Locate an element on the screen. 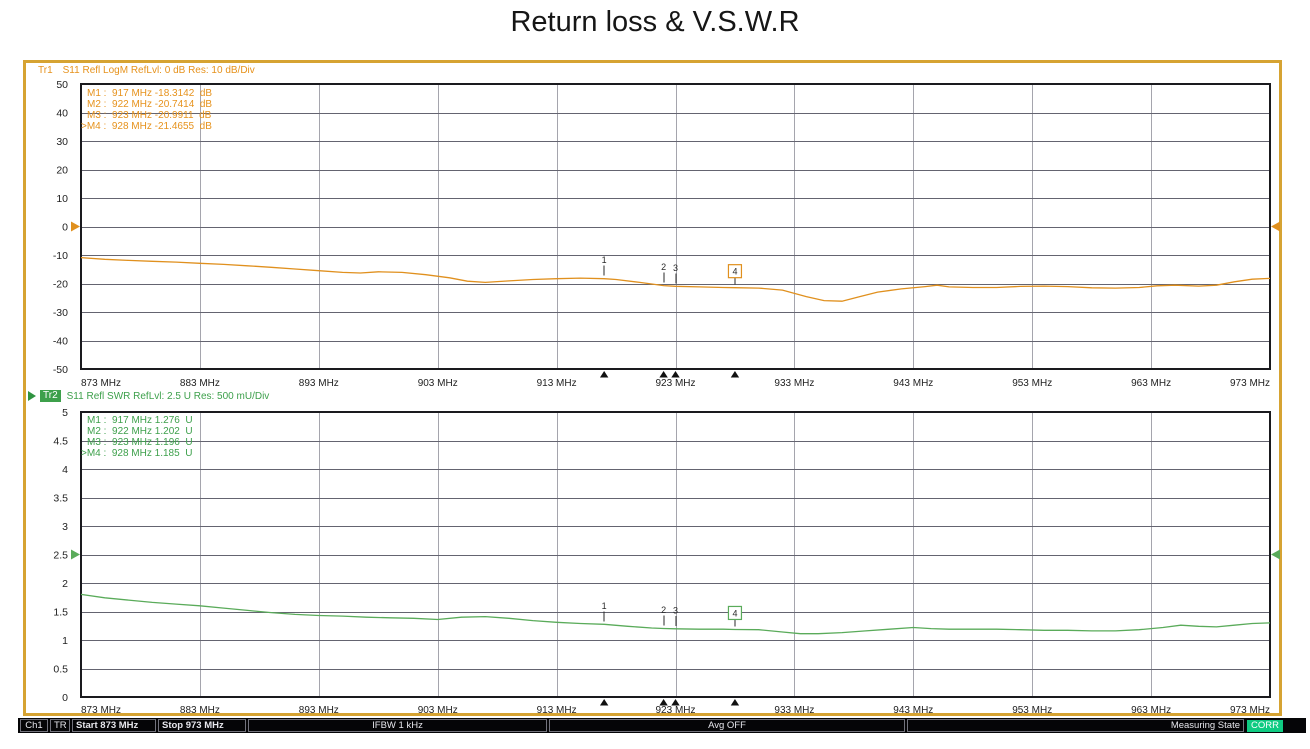 Image resolution: width=1310 pixels, height=749 pixels. y-tick-label: 3 is located at coordinates (65, 527).